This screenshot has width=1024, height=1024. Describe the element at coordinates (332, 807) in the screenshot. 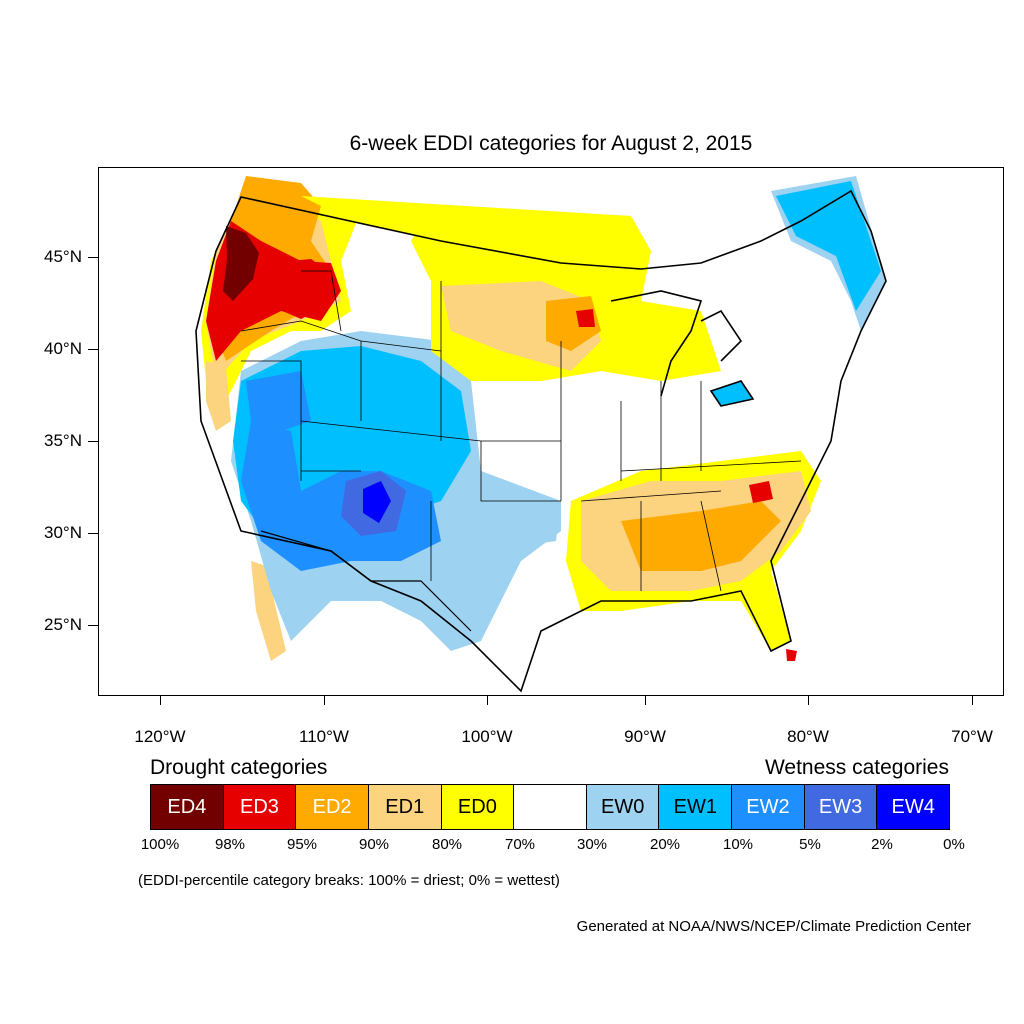

I see `legend-swatch-ed2: ED2` at that location.